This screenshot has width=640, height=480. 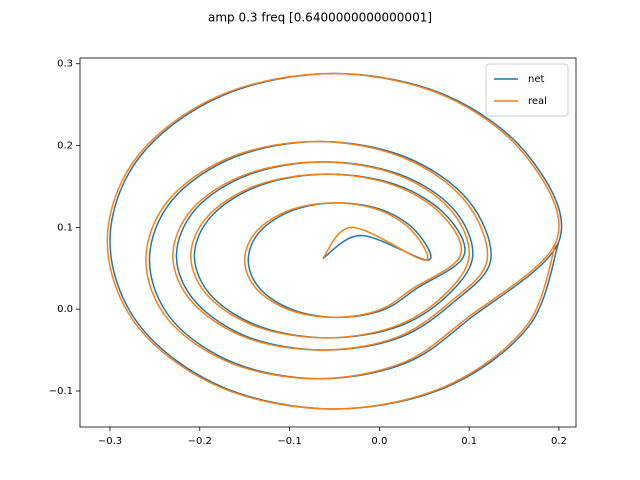 I want to click on legend-label: real, so click(x=537, y=101).